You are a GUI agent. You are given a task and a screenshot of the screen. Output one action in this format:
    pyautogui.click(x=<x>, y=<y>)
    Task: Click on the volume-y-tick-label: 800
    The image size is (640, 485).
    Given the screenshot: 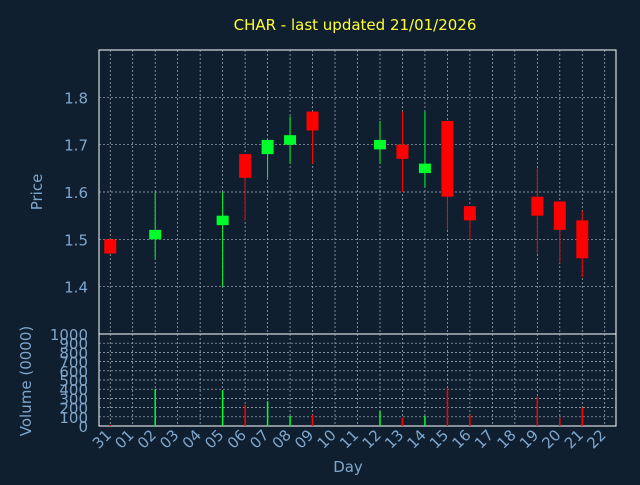 What is the action you would take?
    pyautogui.click(x=73, y=353)
    